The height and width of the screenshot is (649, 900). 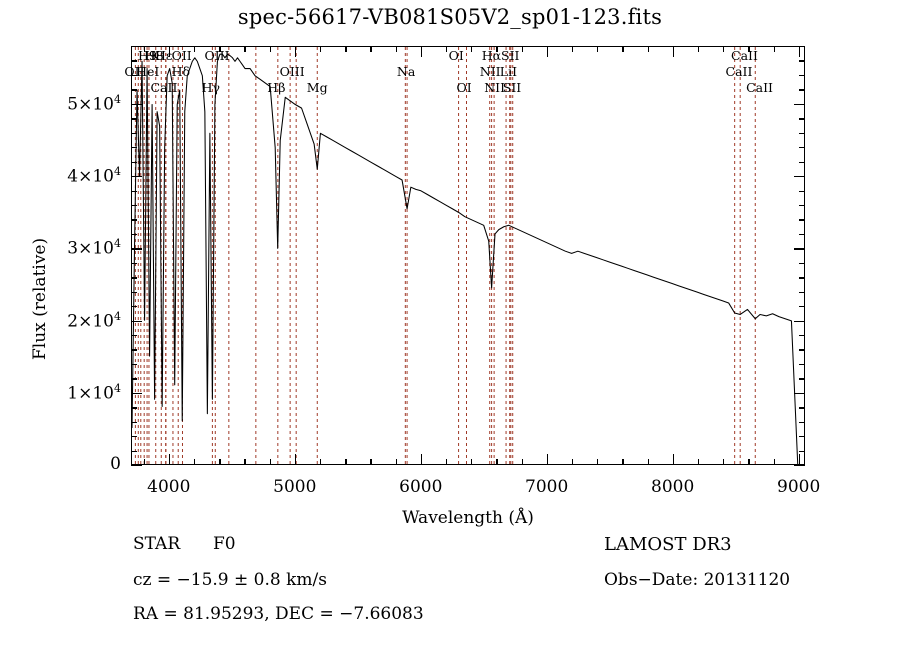 What do you see at coordinates (295, 487) in the screenshot?
I see `x-tick-label: 5000` at bounding box center [295, 487].